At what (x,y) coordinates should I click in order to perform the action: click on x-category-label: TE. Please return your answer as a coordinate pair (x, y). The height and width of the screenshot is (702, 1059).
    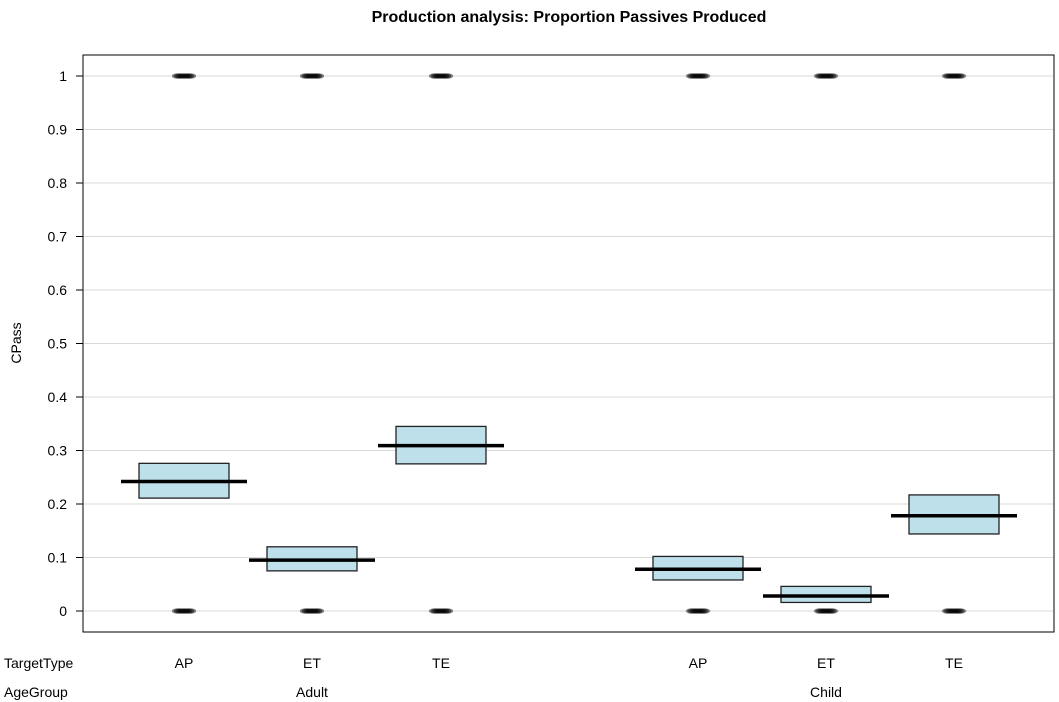
    Looking at the image, I should click on (441, 663).